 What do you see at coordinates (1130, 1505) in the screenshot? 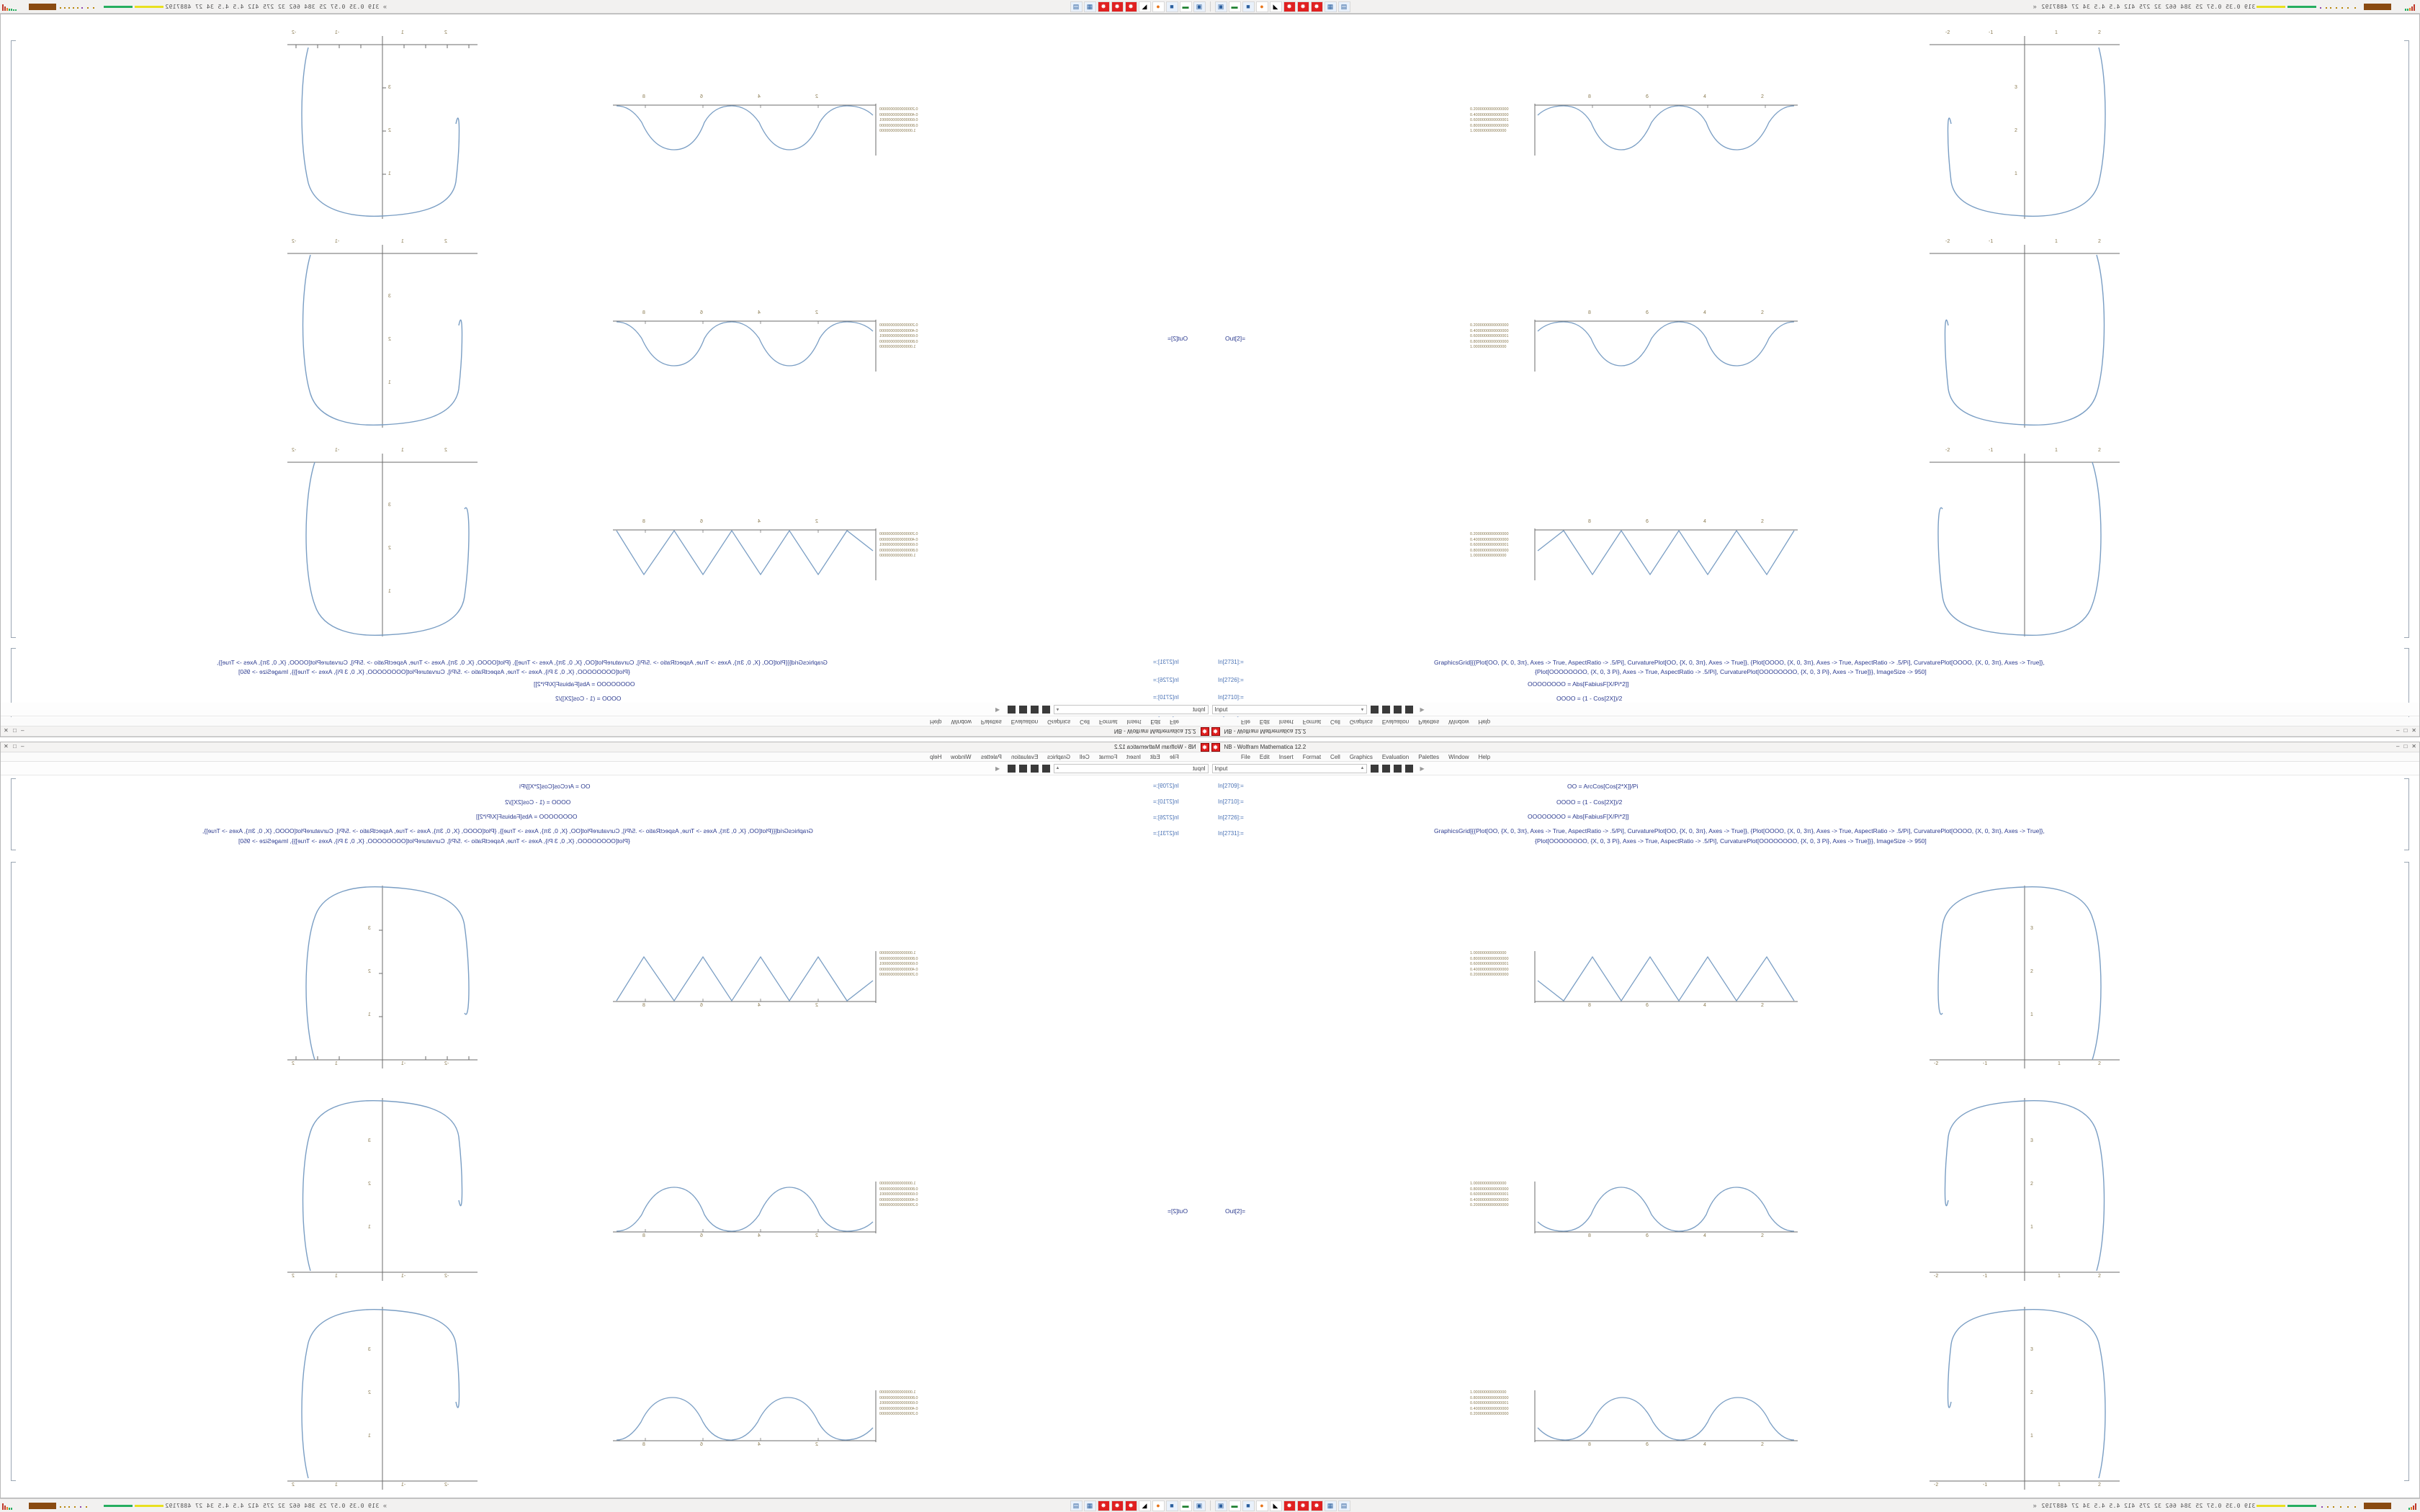
I see `mathematica-icon-b3: ✸` at bounding box center [1130, 1505].